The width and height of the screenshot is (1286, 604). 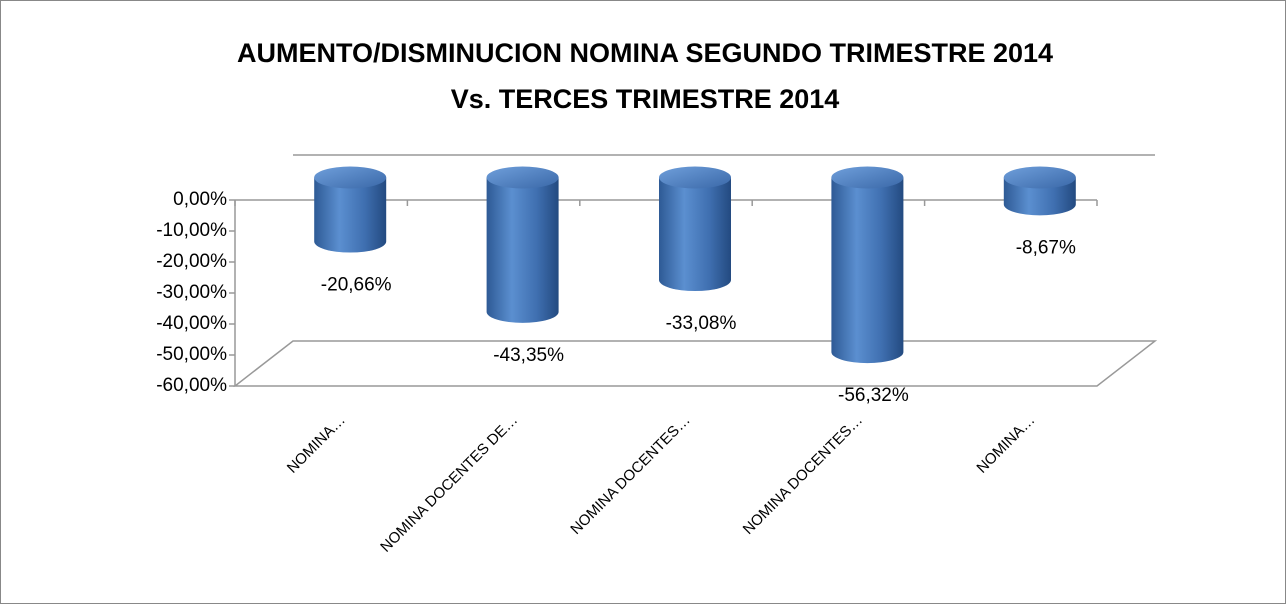 What do you see at coordinates (528, 355) in the screenshot?
I see `data-label: -43,35%` at bounding box center [528, 355].